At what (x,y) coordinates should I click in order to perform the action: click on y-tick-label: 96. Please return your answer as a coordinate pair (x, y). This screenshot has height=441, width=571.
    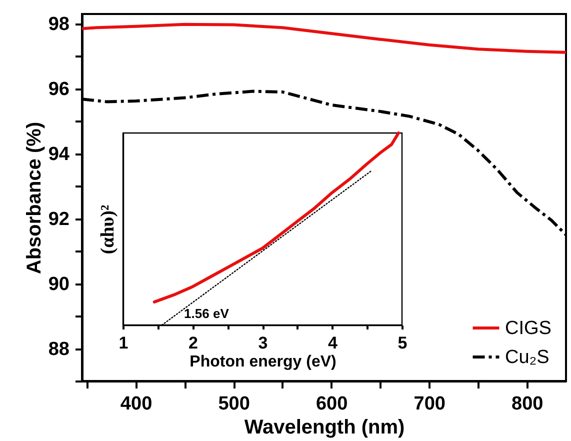
    Looking at the image, I should click on (59, 89).